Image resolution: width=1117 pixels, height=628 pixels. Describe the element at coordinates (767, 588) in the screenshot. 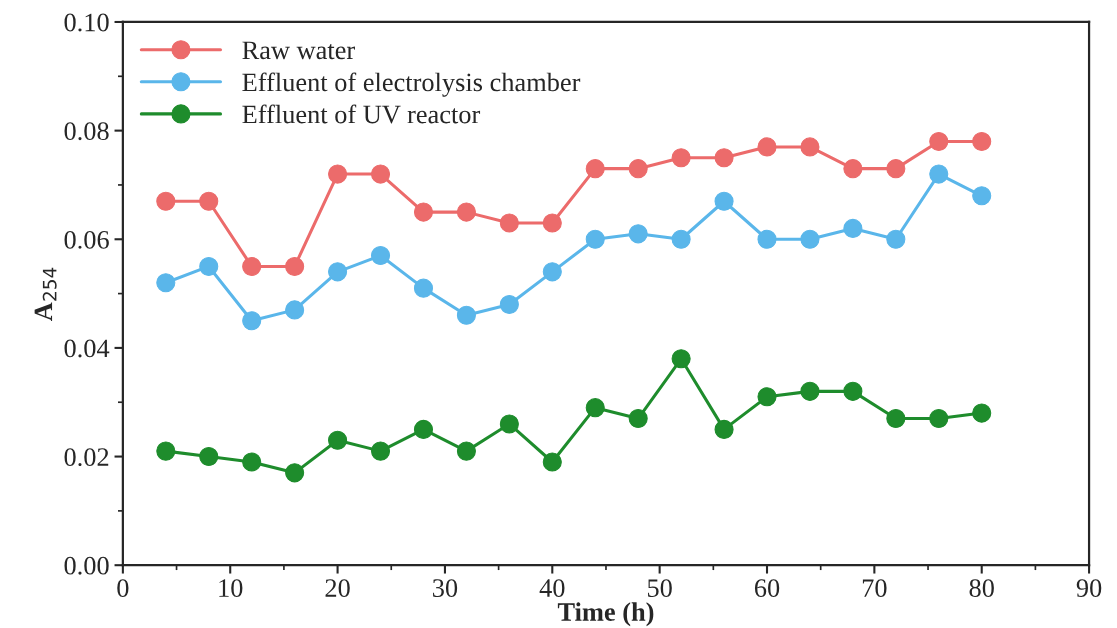

I see `x-tick-label: 60` at that location.